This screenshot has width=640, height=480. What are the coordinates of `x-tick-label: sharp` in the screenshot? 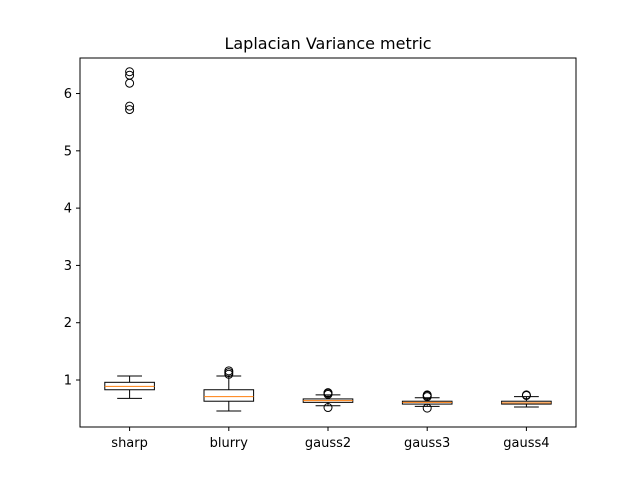 It's located at (129, 443).